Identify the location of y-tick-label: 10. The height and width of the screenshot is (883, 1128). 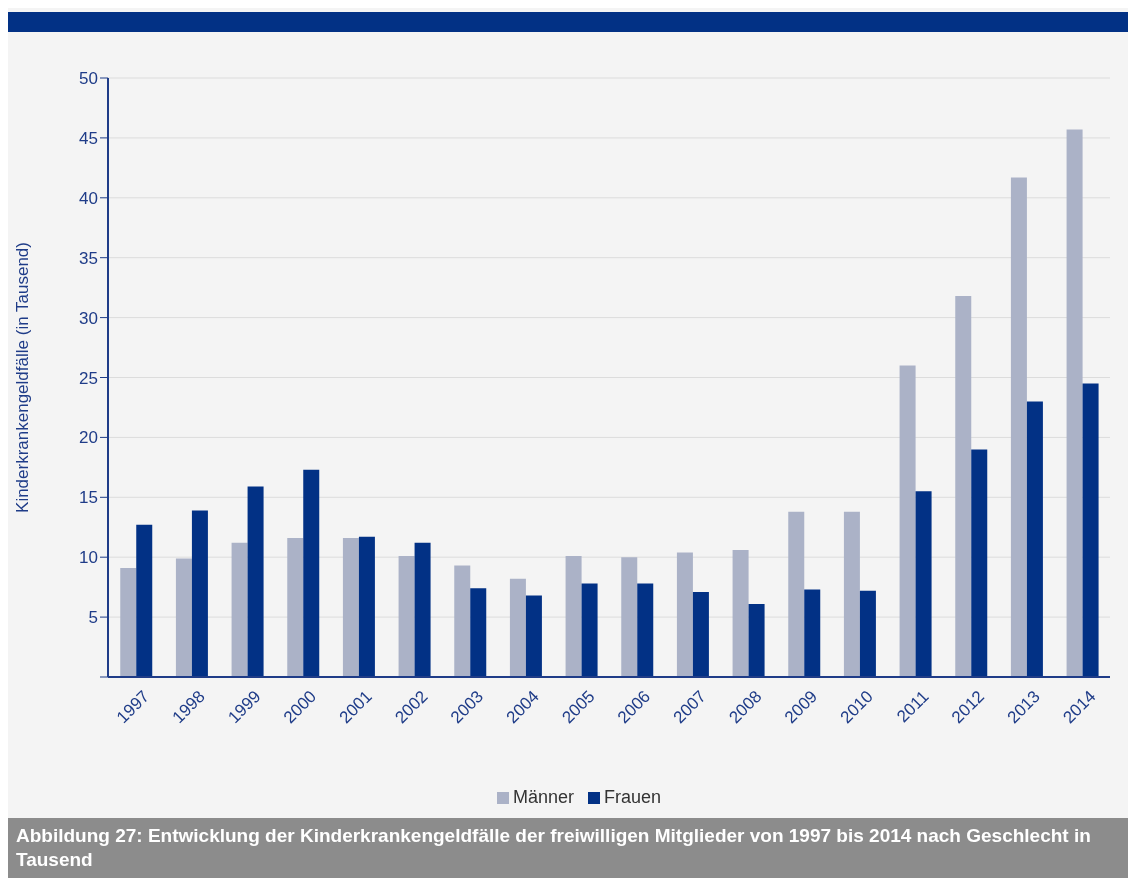
(88, 558).